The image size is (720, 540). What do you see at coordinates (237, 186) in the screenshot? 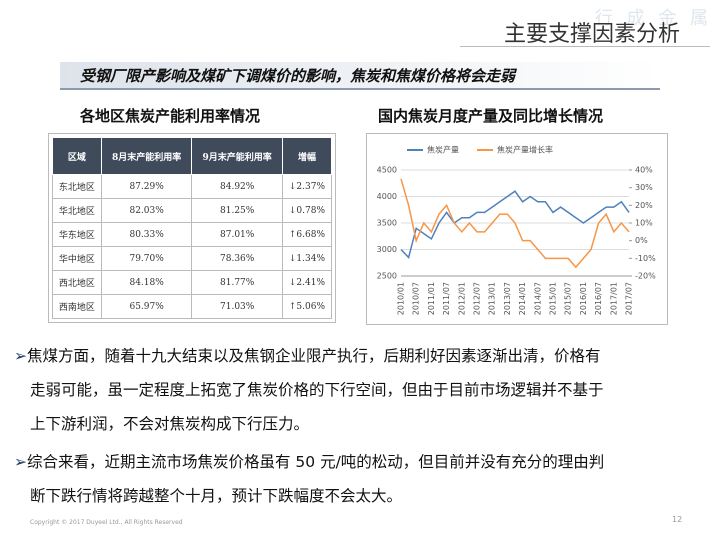
I see `cell: 84.92%` at bounding box center [237, 186].